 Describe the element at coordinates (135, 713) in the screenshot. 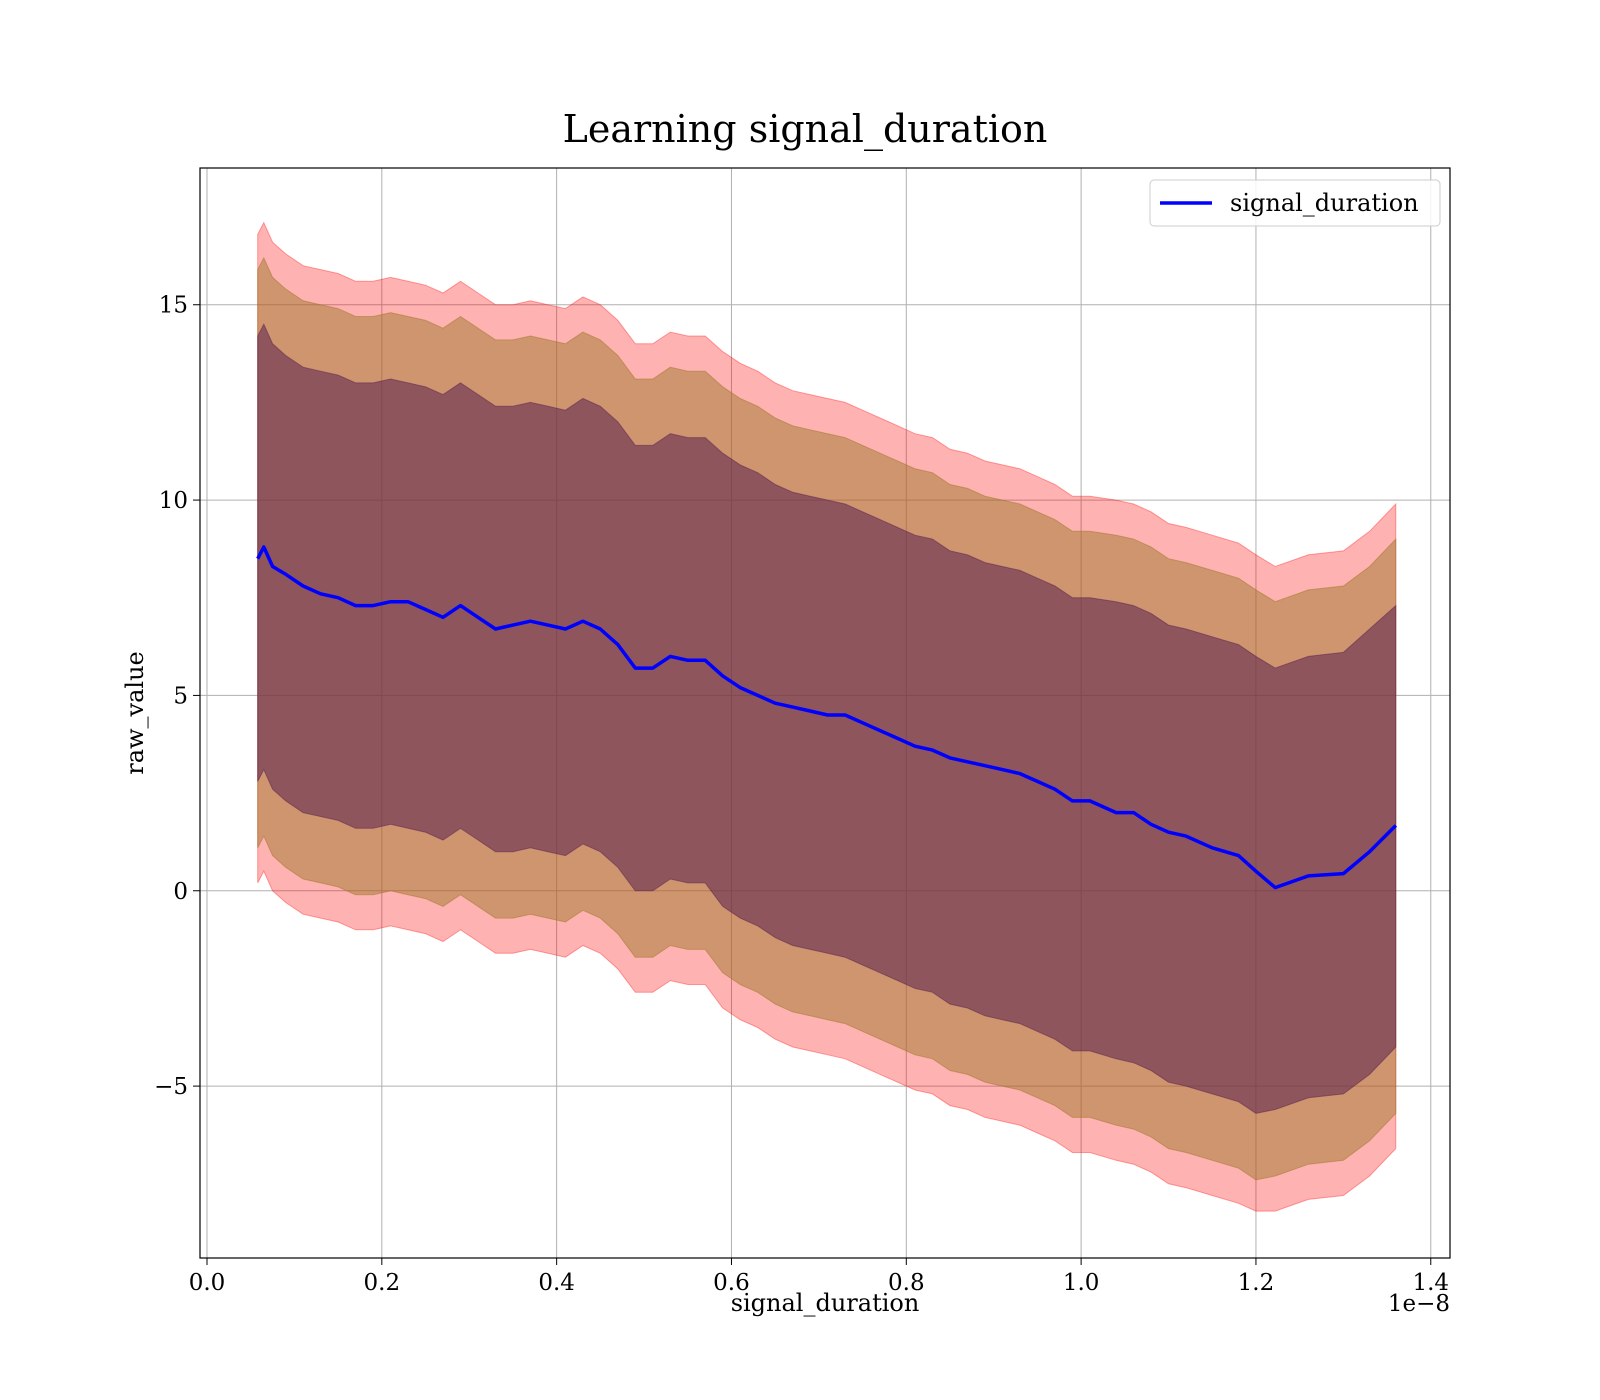

I see `y-axis-label: raw_value` at that location.